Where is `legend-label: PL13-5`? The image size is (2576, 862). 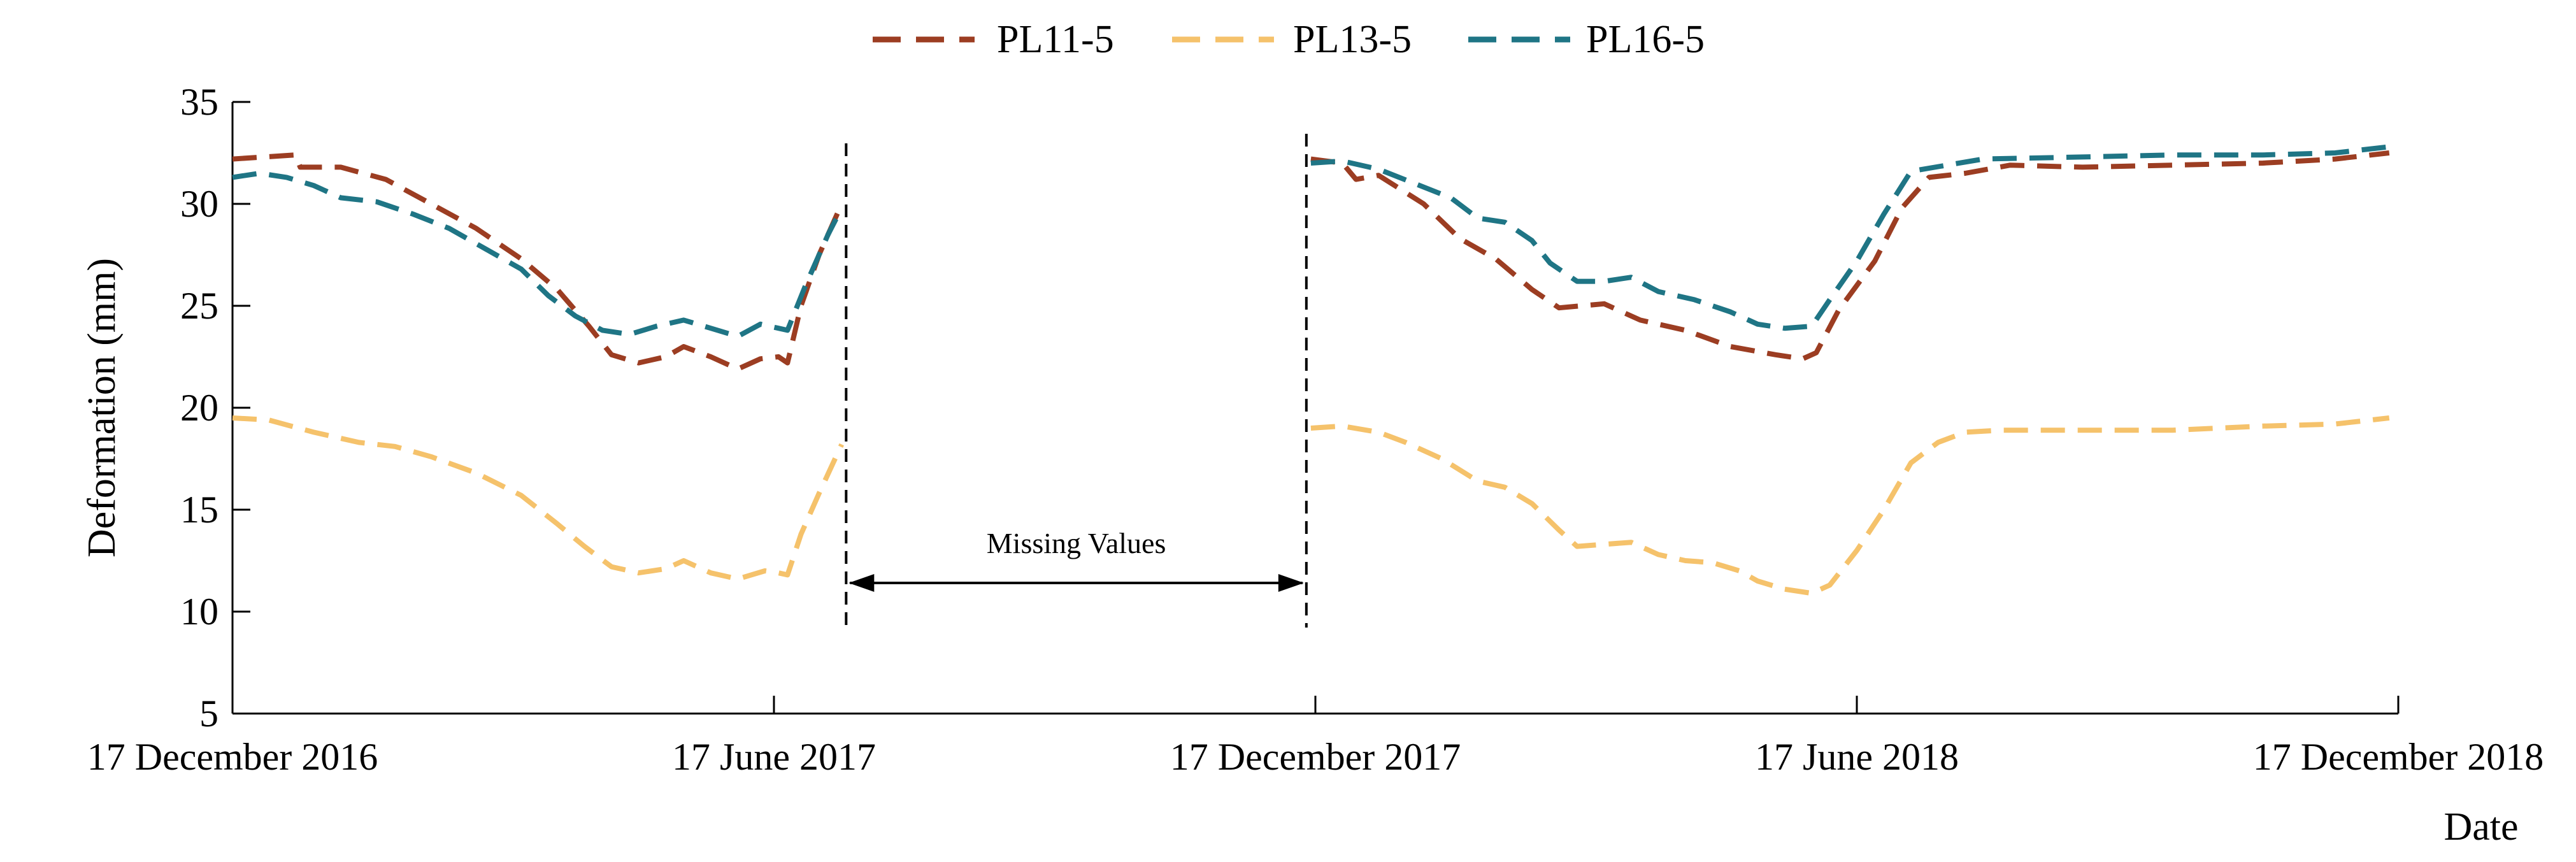
legend-label: PL13-5 is located at coordinates (1353, 39).